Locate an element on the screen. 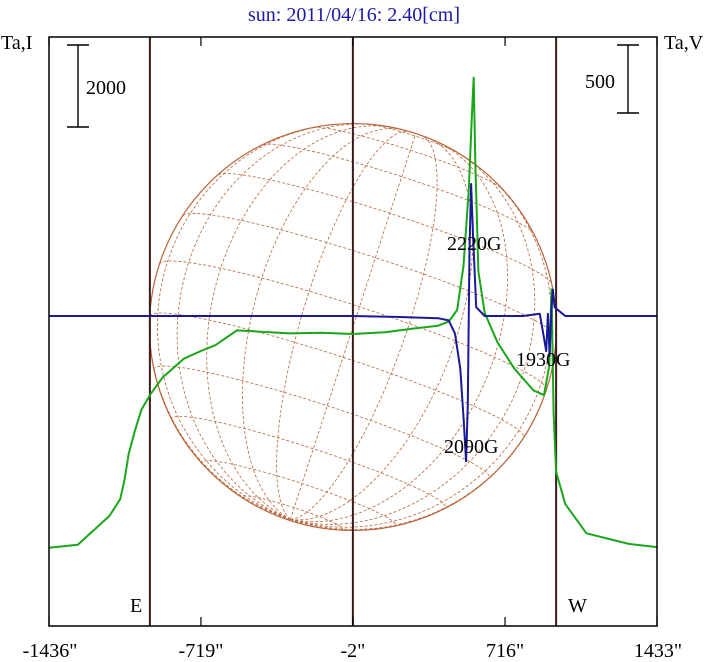 Image resolution: width=708 pixels, height=662 pixels. left-scale-label: 2000 is located at coordinates (106, 88).